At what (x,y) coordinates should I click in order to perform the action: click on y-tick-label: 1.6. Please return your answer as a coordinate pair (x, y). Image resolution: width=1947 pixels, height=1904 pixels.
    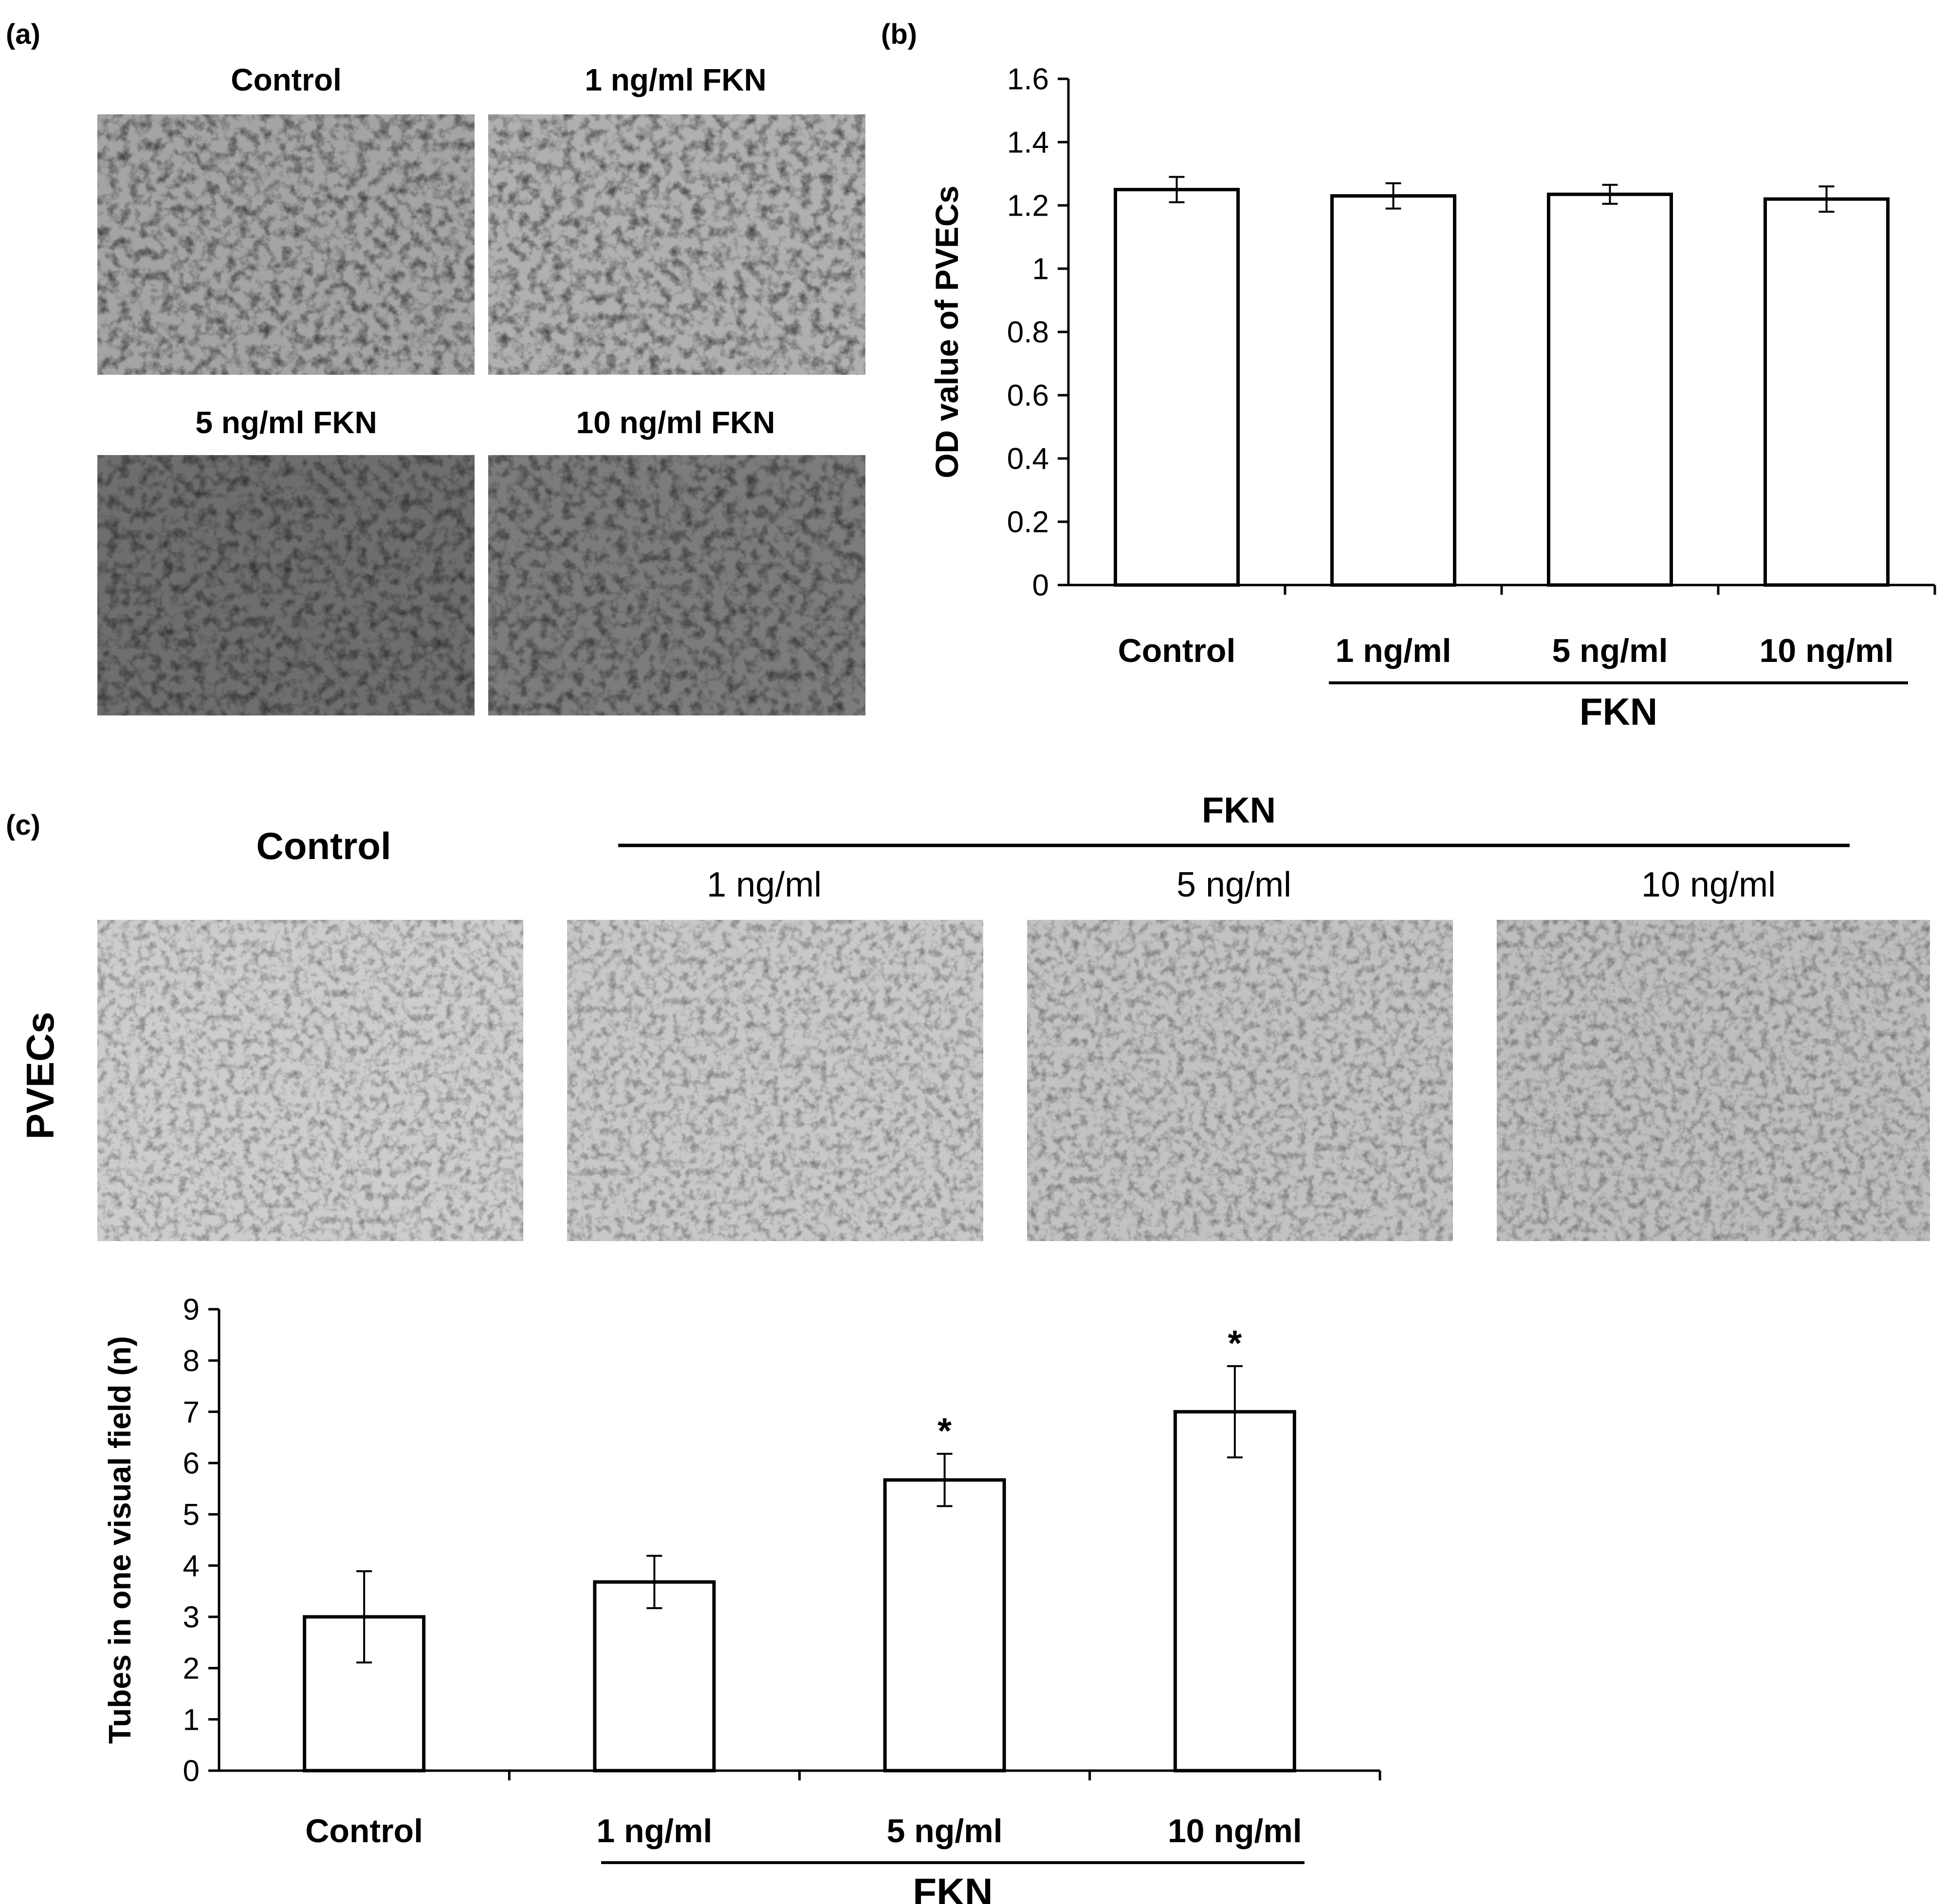
    Looking at the image, I should click on (1028, 79).